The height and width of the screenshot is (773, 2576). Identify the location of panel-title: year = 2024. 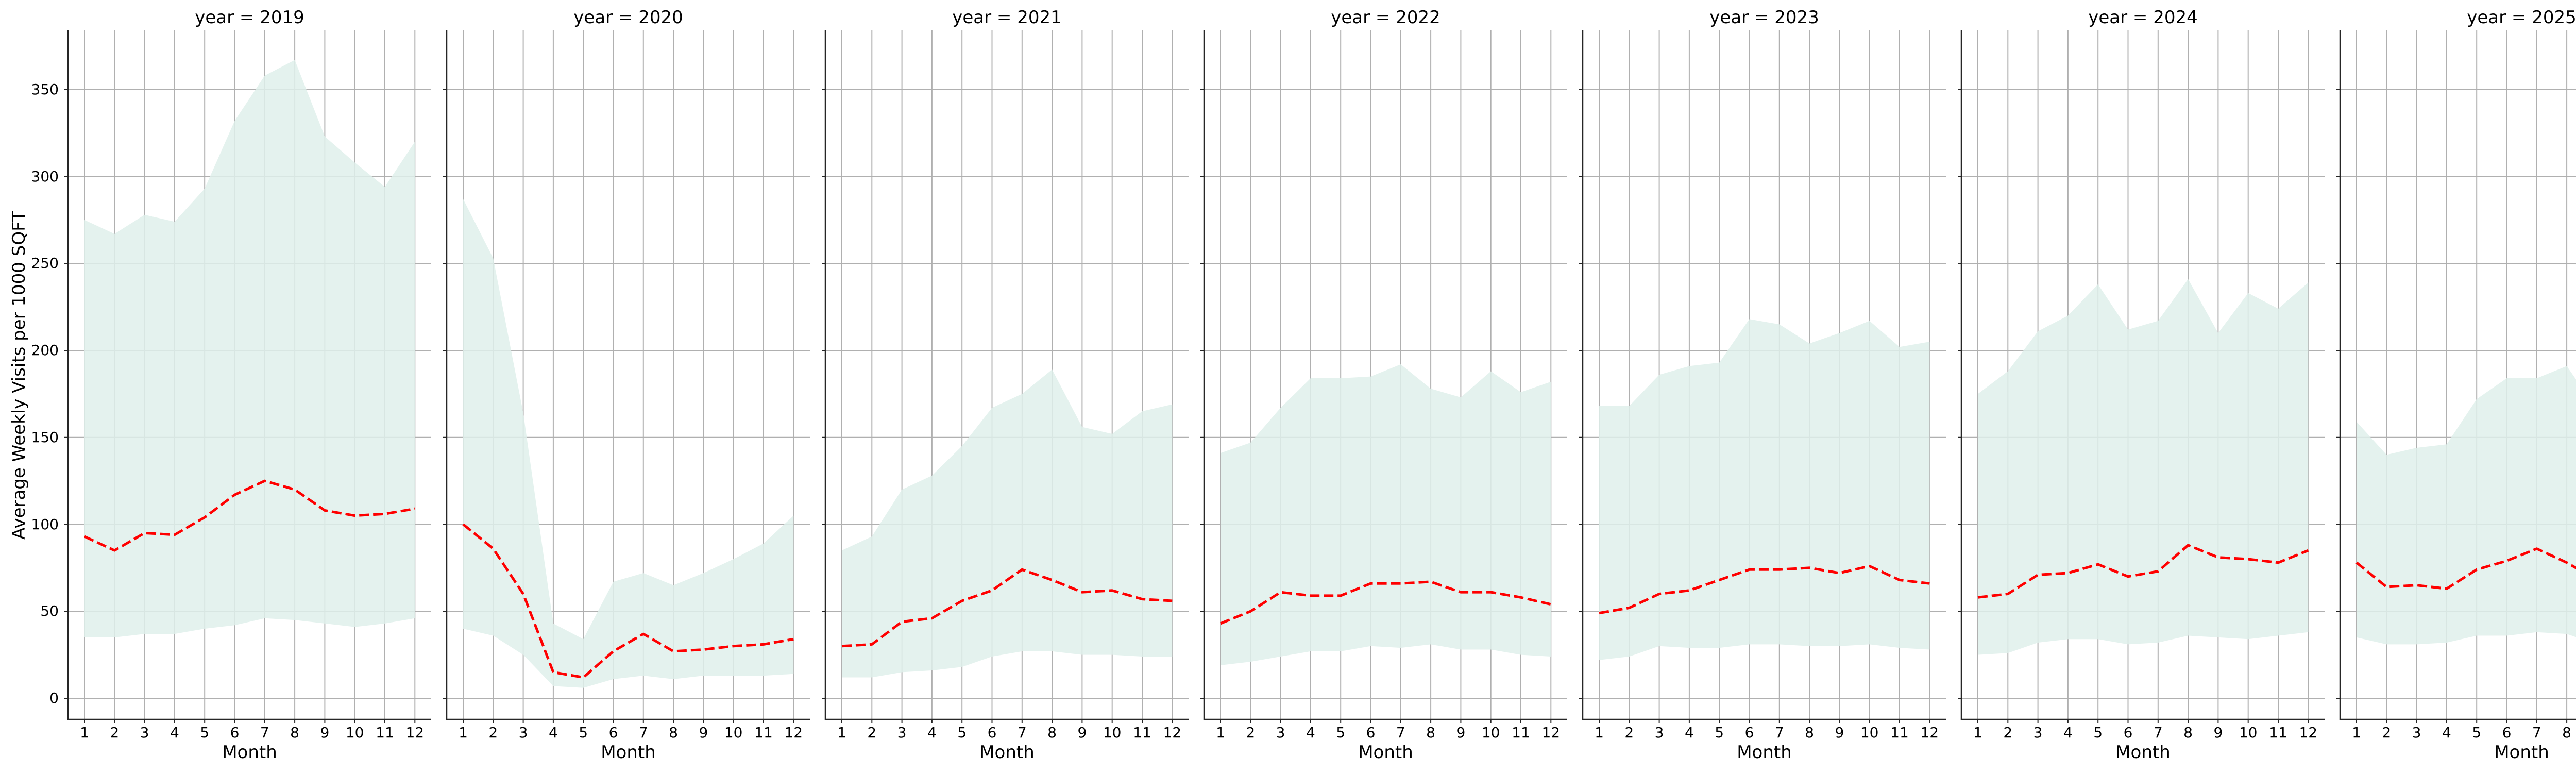
(2143, 17).